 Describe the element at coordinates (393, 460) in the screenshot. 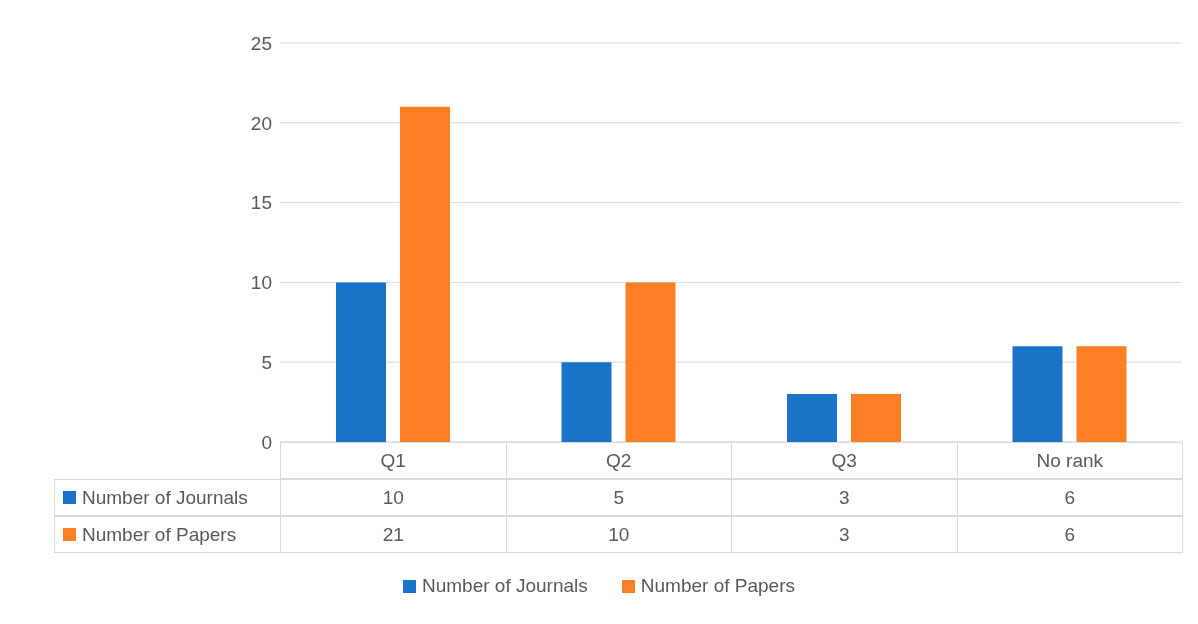

I see `x-tick-label: Q1` at that location.